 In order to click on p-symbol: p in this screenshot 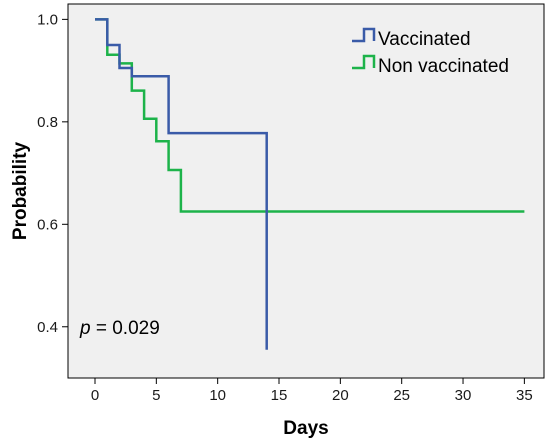, I will do `click(85, 328)`.